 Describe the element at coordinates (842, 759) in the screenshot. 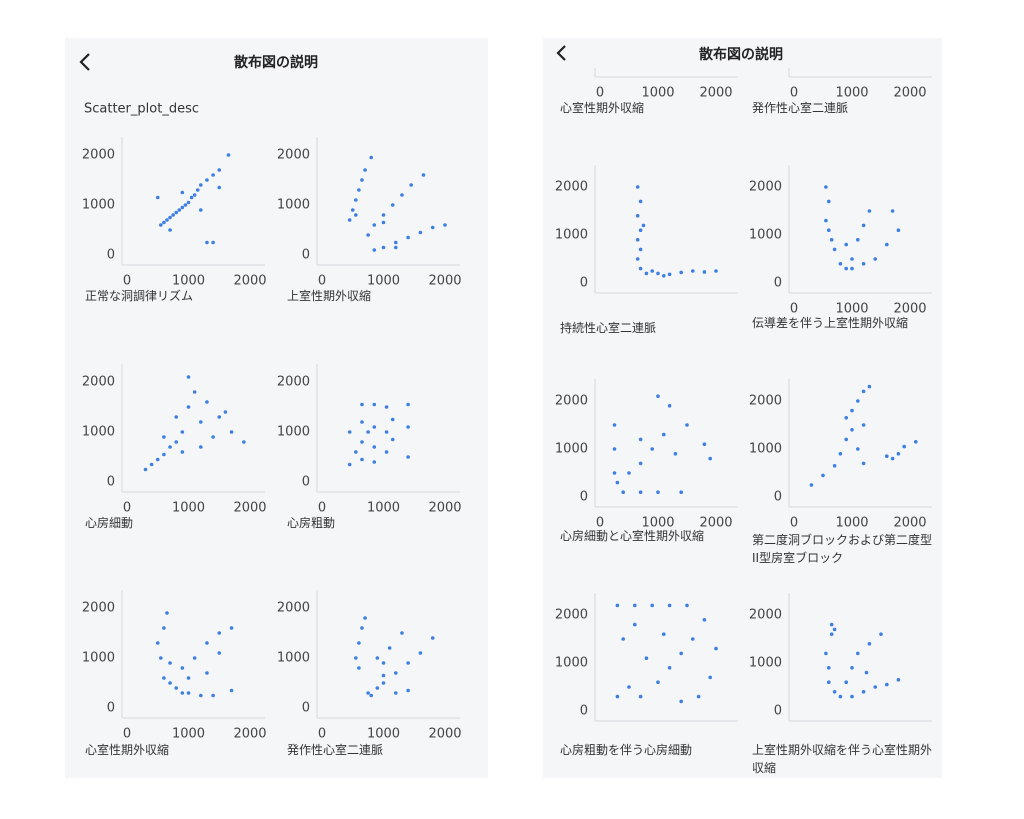

I see `plot-caption: 上室性期外収縮を伴う心室性期外収縮` at that location.